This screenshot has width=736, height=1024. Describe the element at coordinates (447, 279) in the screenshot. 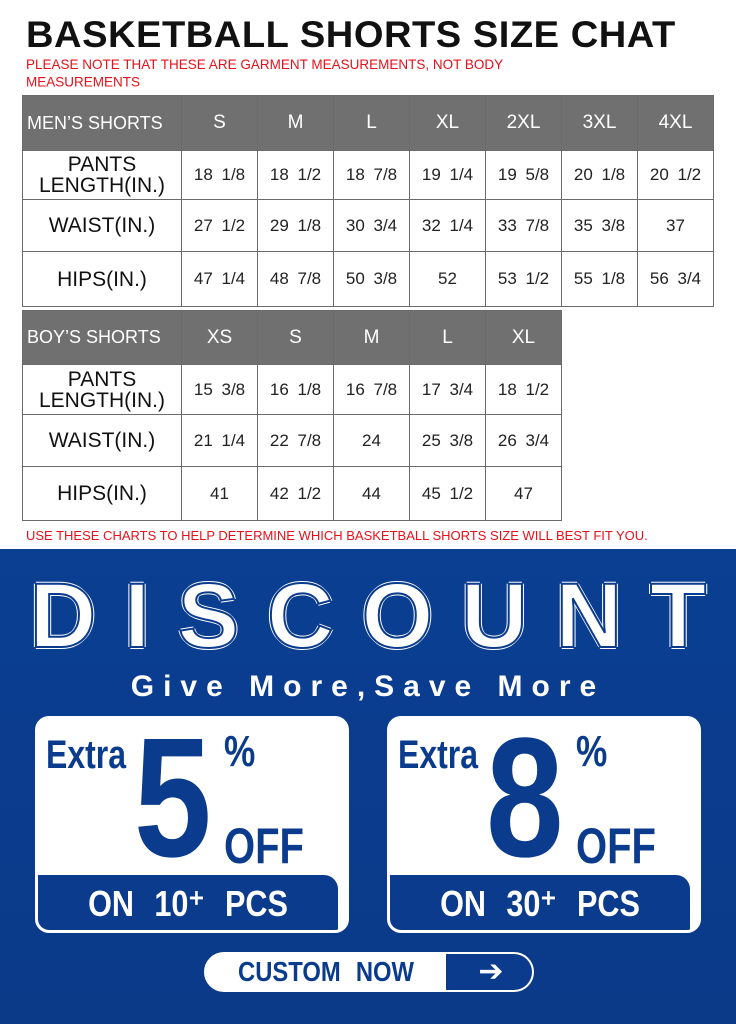

I see `cell: 52` at that location.